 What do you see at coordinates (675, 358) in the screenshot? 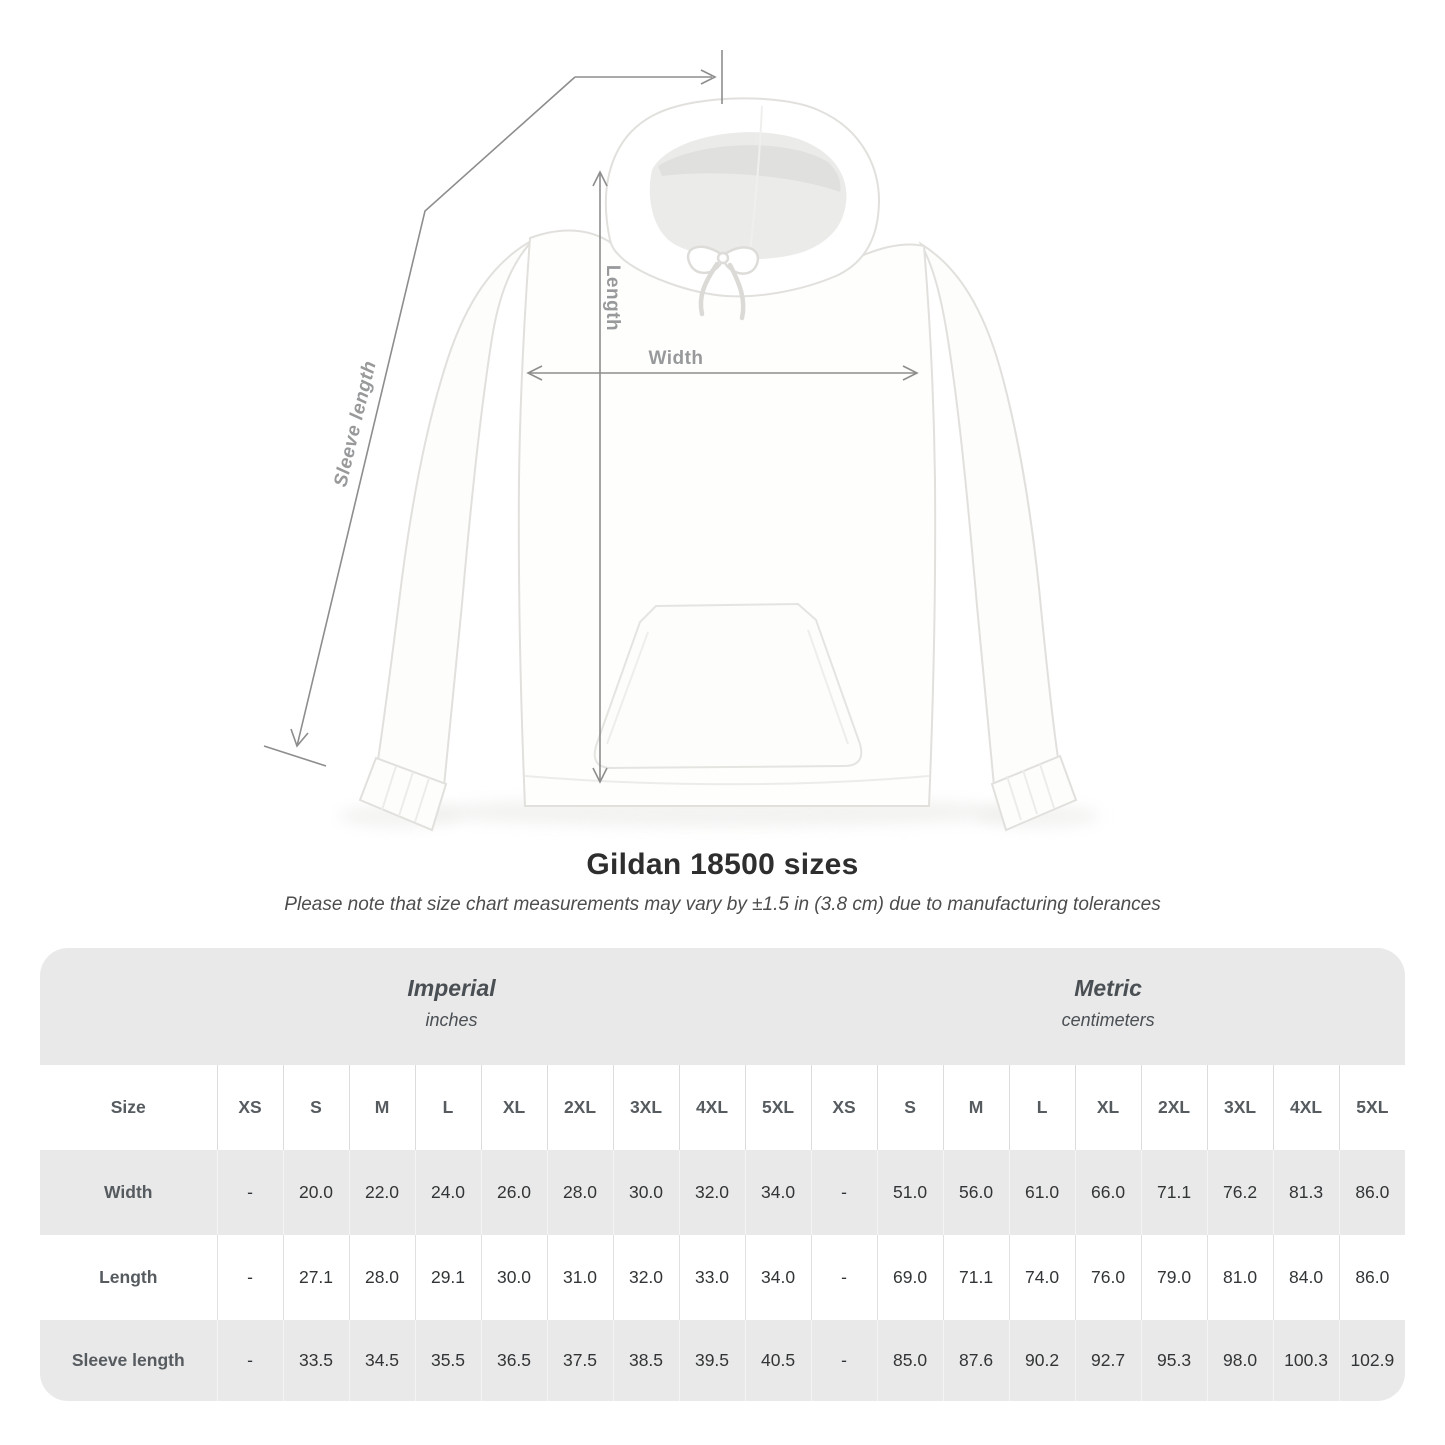
I see `width-label: Width` at bounding box center [675, 358].